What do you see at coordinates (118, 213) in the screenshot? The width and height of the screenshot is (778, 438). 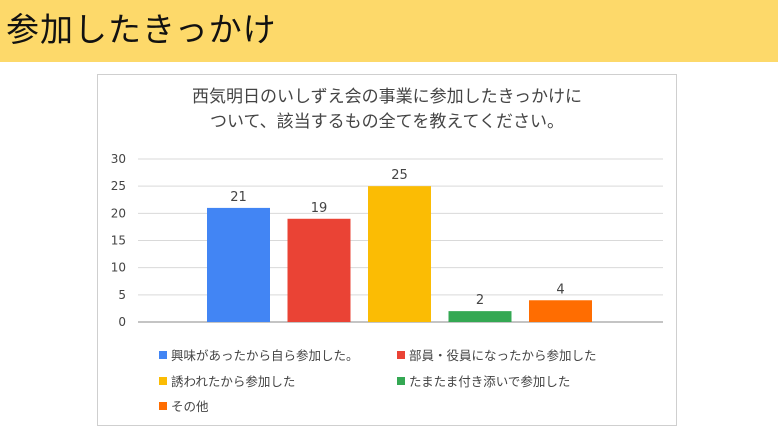 I see `y-tick-label: 20` at bounding box center [118, 213].